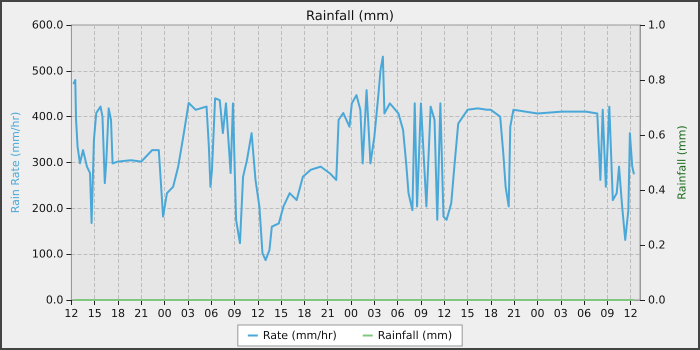  Describe the element at coordinates (48, 71) in the screenshot. I see `y-tick-label: 500.0` at that location.